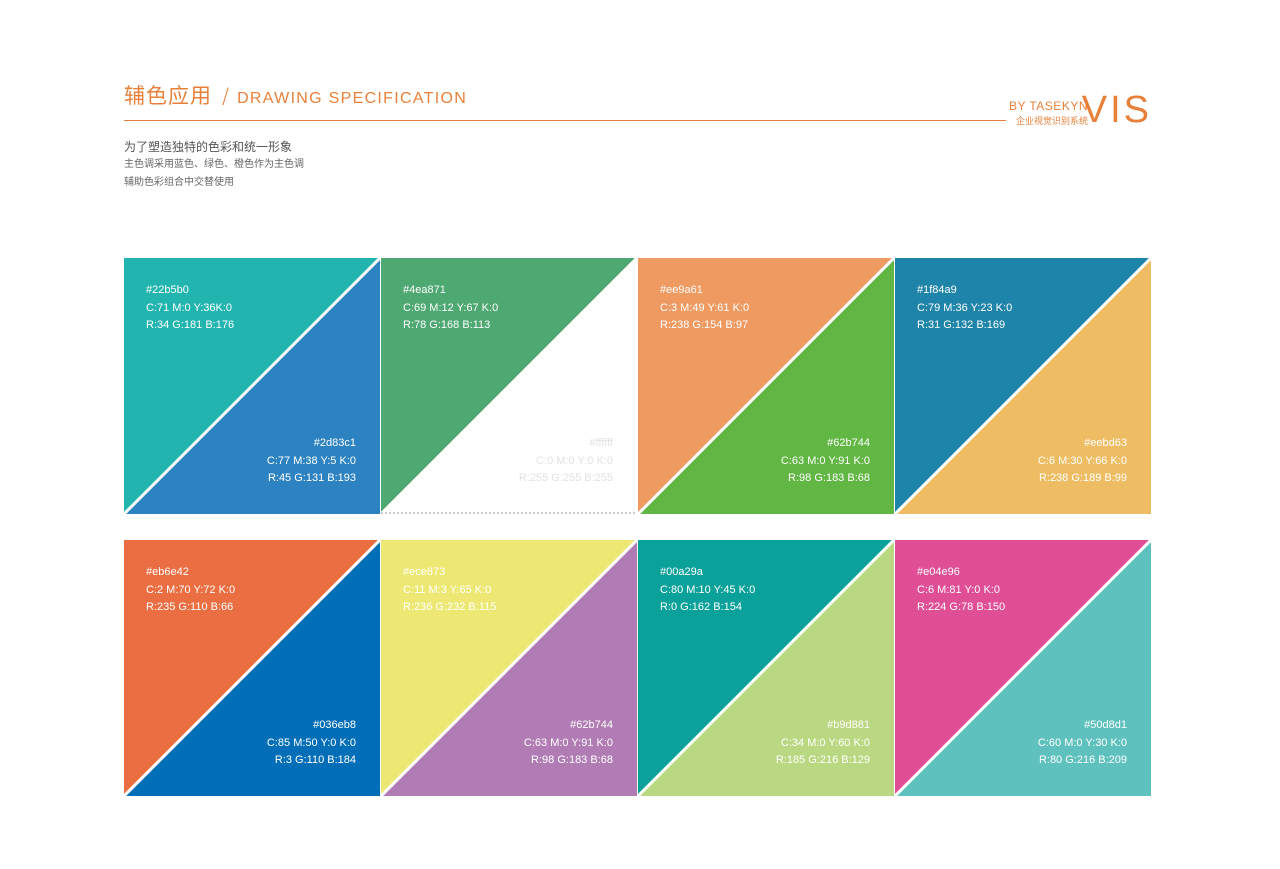  I want to click on page-title: 辅色应用 / DRAWING SPECIFICATION, so click(295, 97).